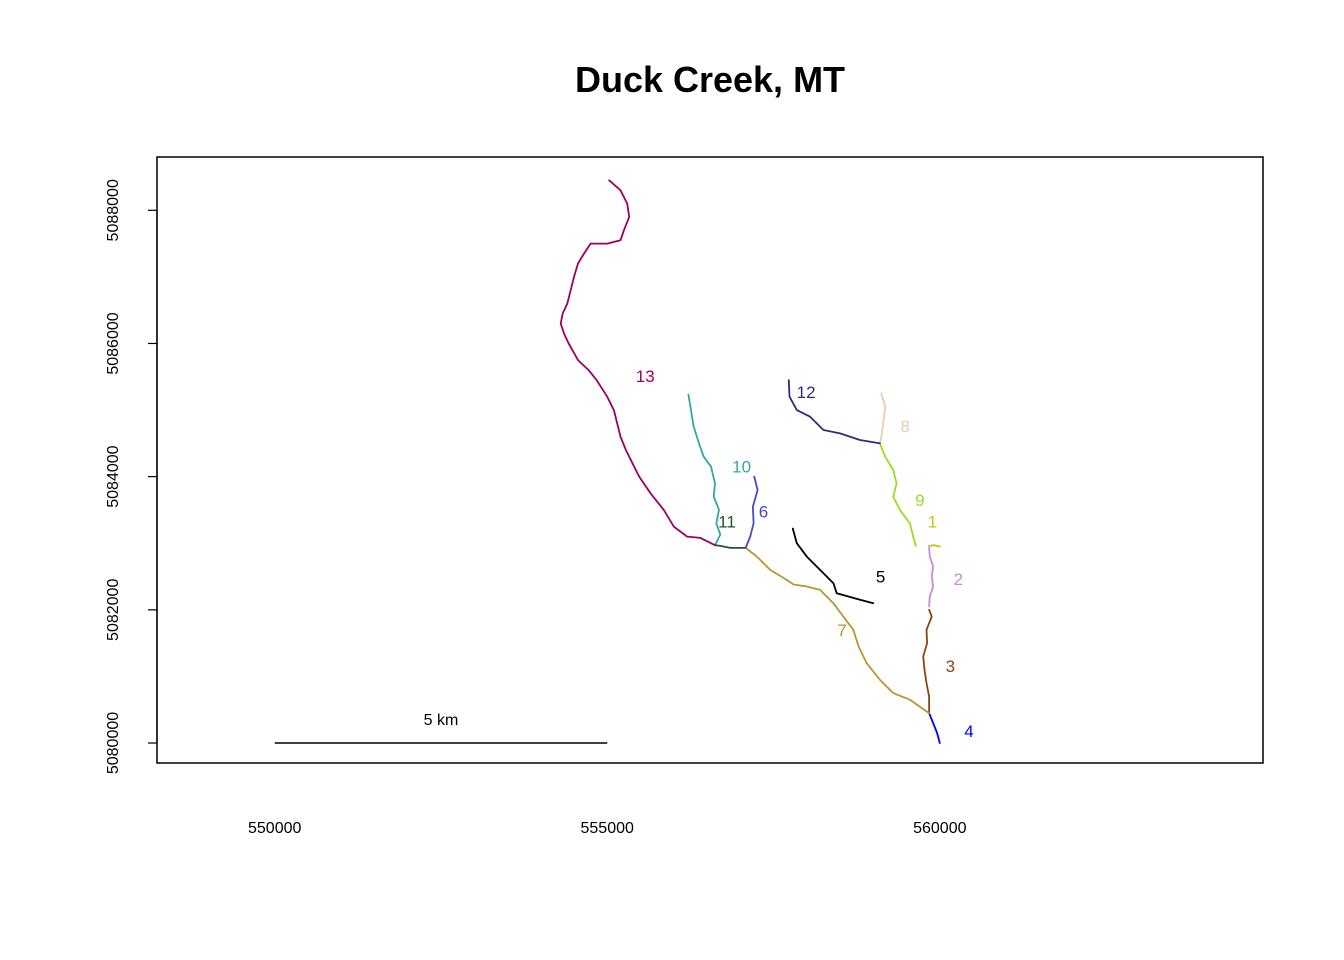 Image resolution: width=1344 pixels, height=960 pixels. I want to click on segment-label-1: 1, so click(932, 521).